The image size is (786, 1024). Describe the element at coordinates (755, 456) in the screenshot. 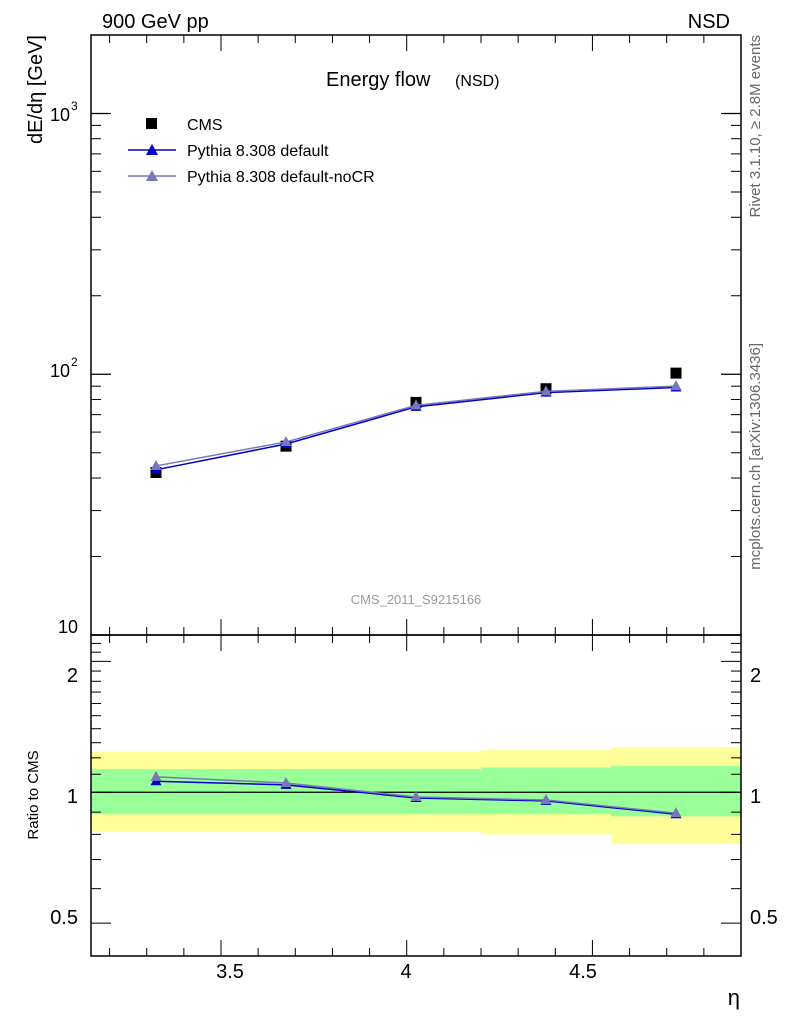

I see `side-label-mcplots: mcplots.cern.ch [arXiv:1306.3436]` at that location.